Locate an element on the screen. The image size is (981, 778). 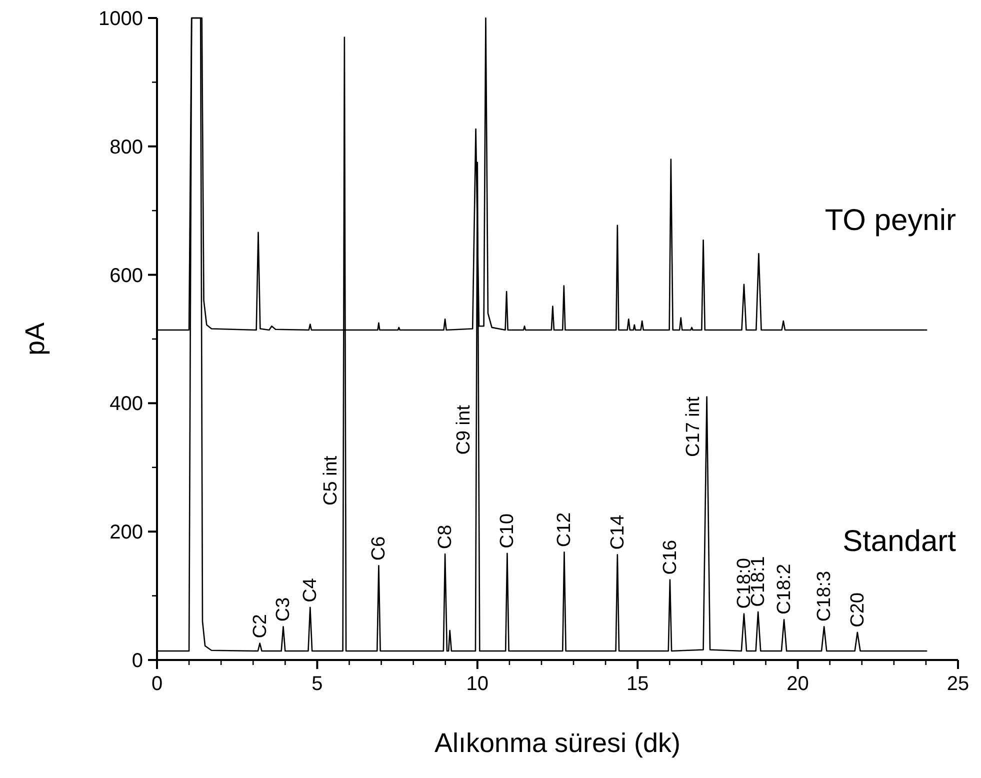
annotation: C2 is located at coordinates (260, 626).